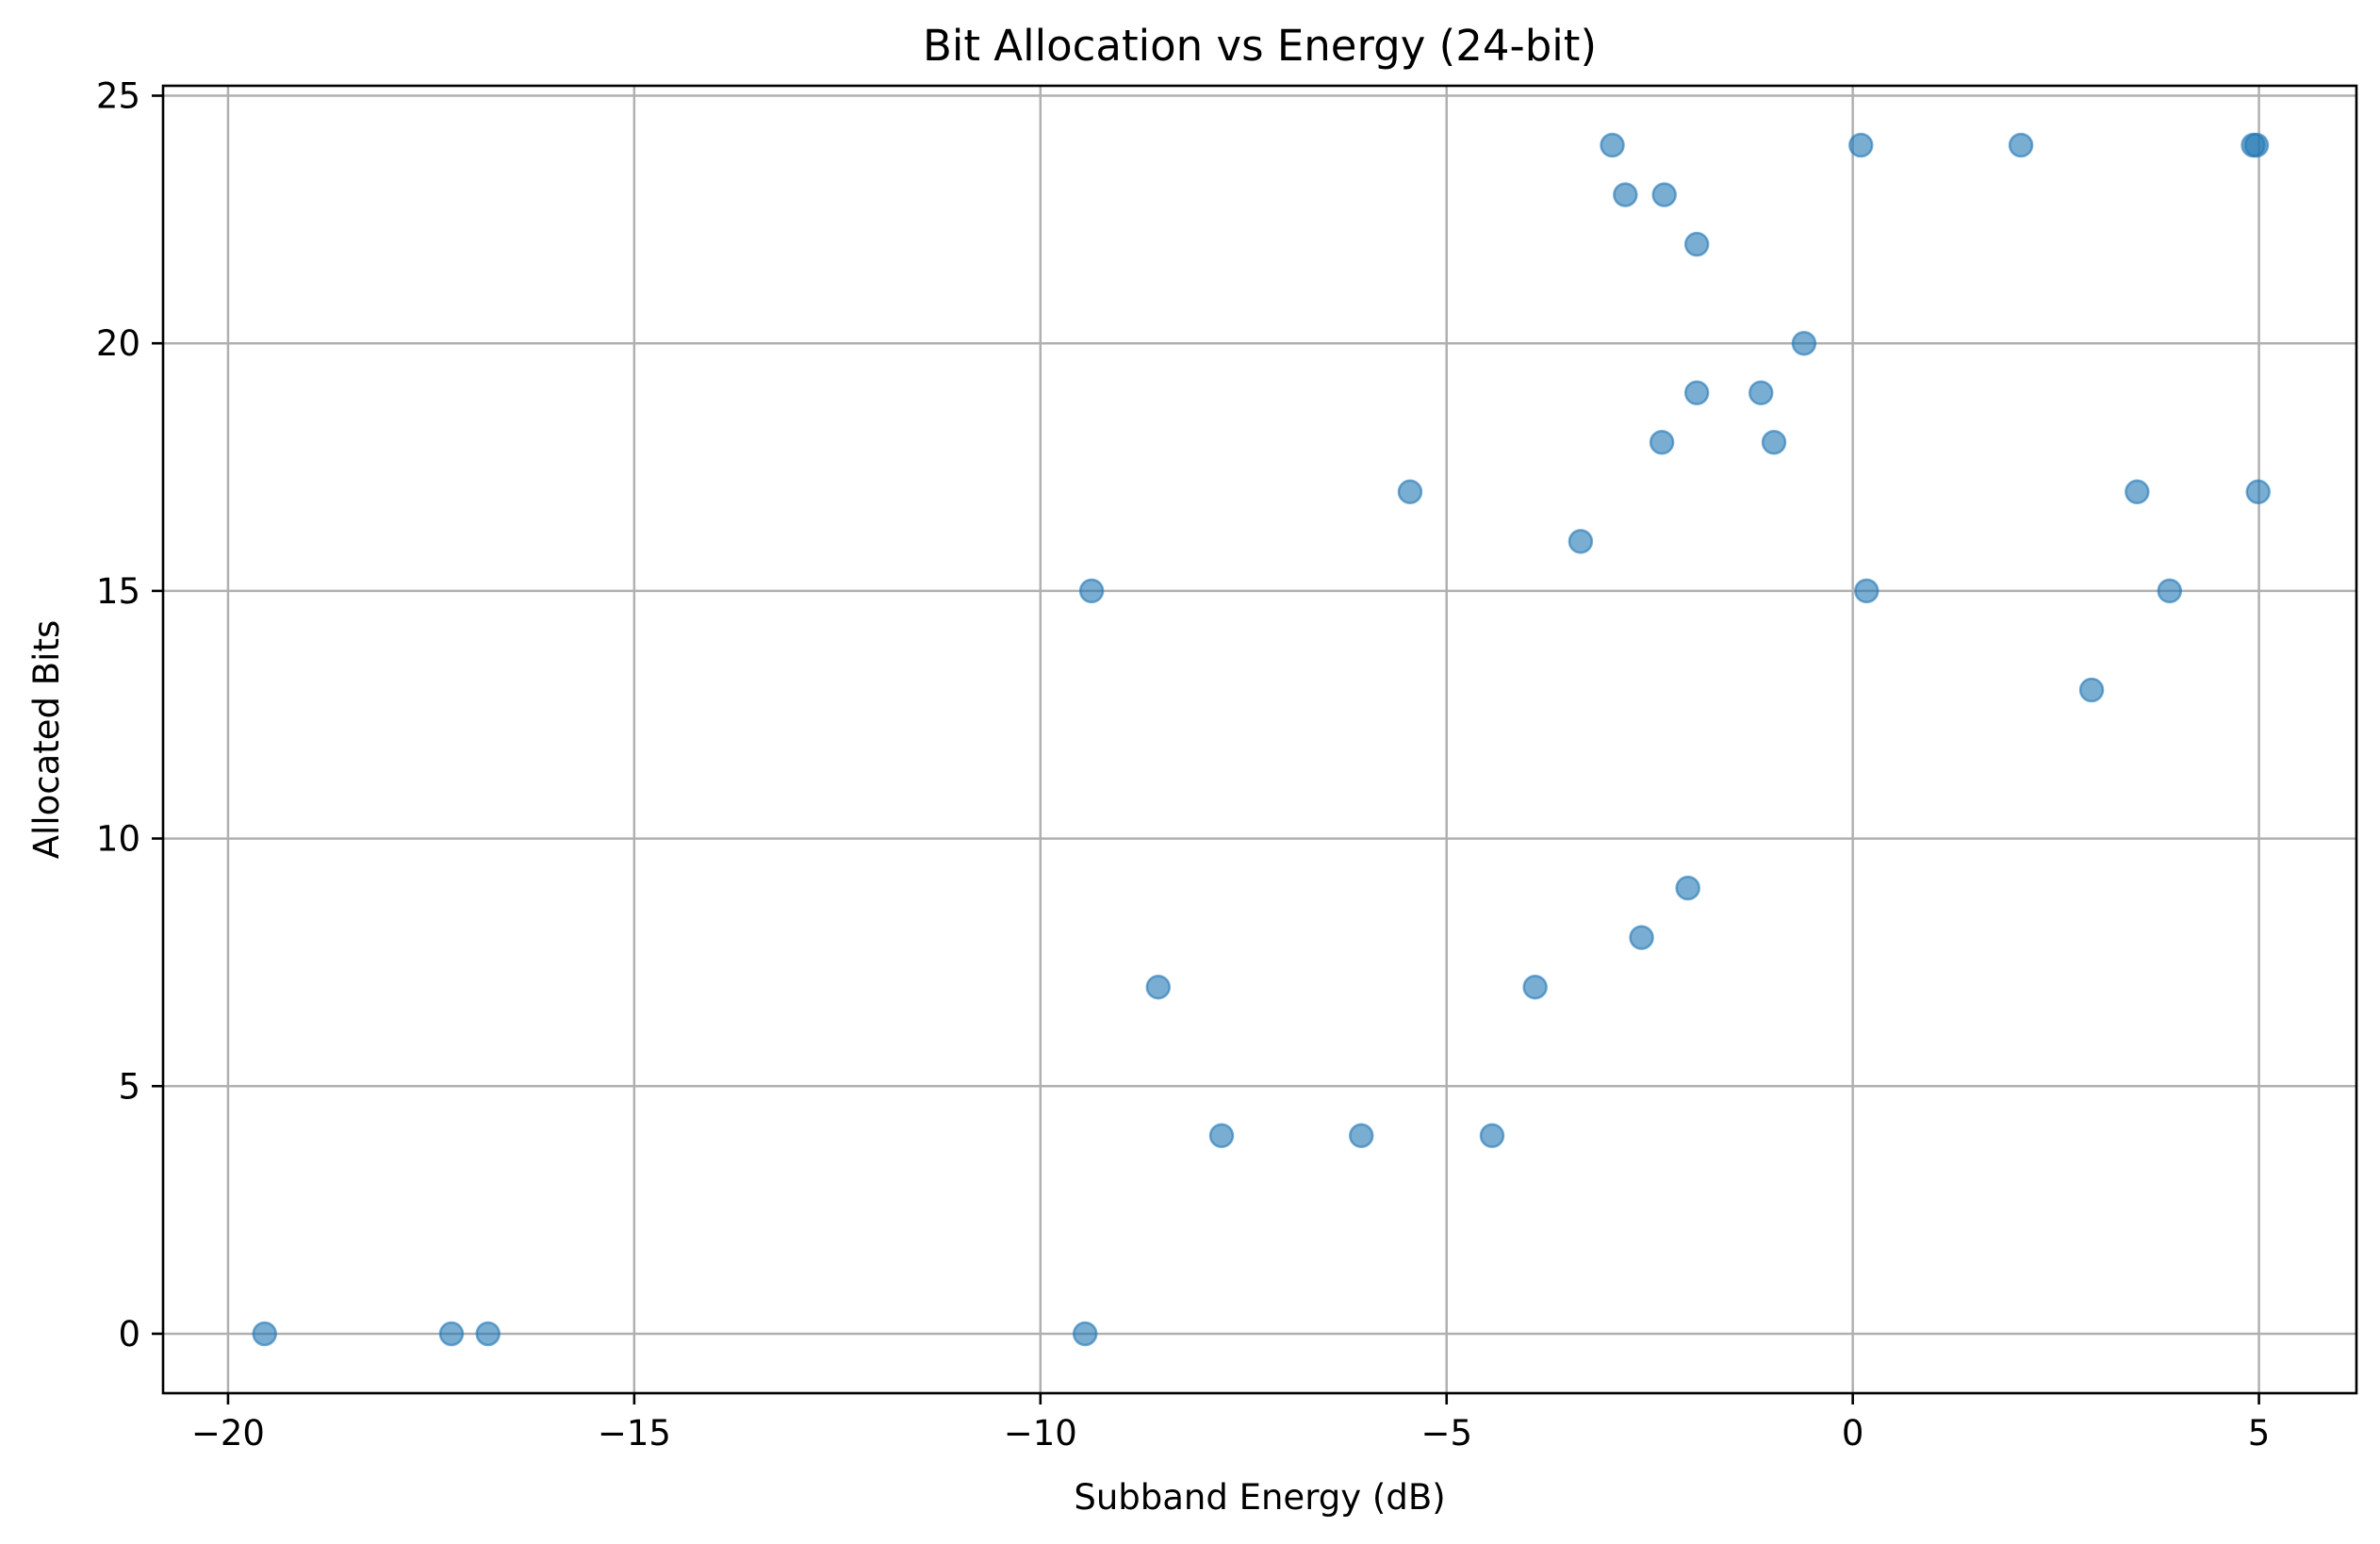  Describe the element at coordinates (129, 1086) in the screenshot. I see `y-tick-label: 5` at that location.